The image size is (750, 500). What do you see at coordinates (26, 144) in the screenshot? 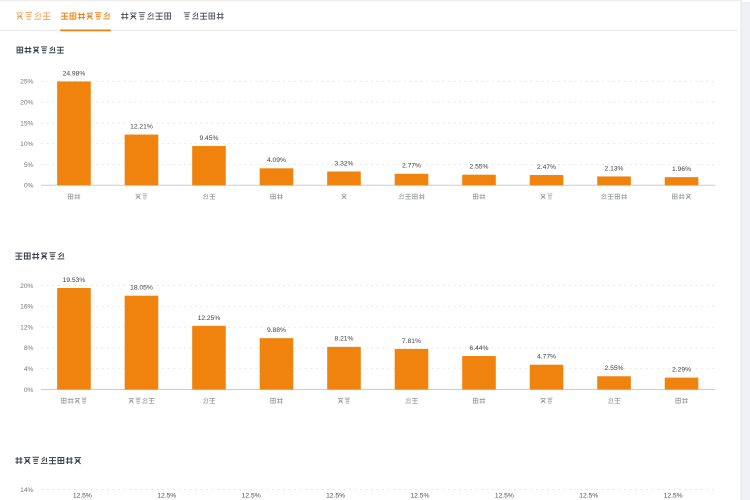
I see `svg-text: 10%` at bounding box center [26, 144].